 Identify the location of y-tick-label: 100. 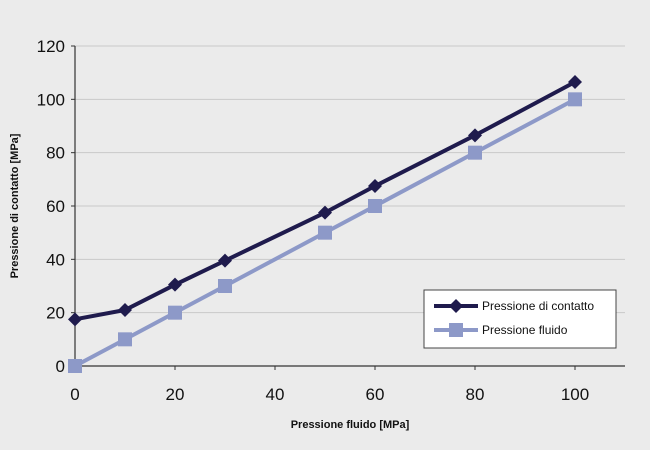
(51, 99).